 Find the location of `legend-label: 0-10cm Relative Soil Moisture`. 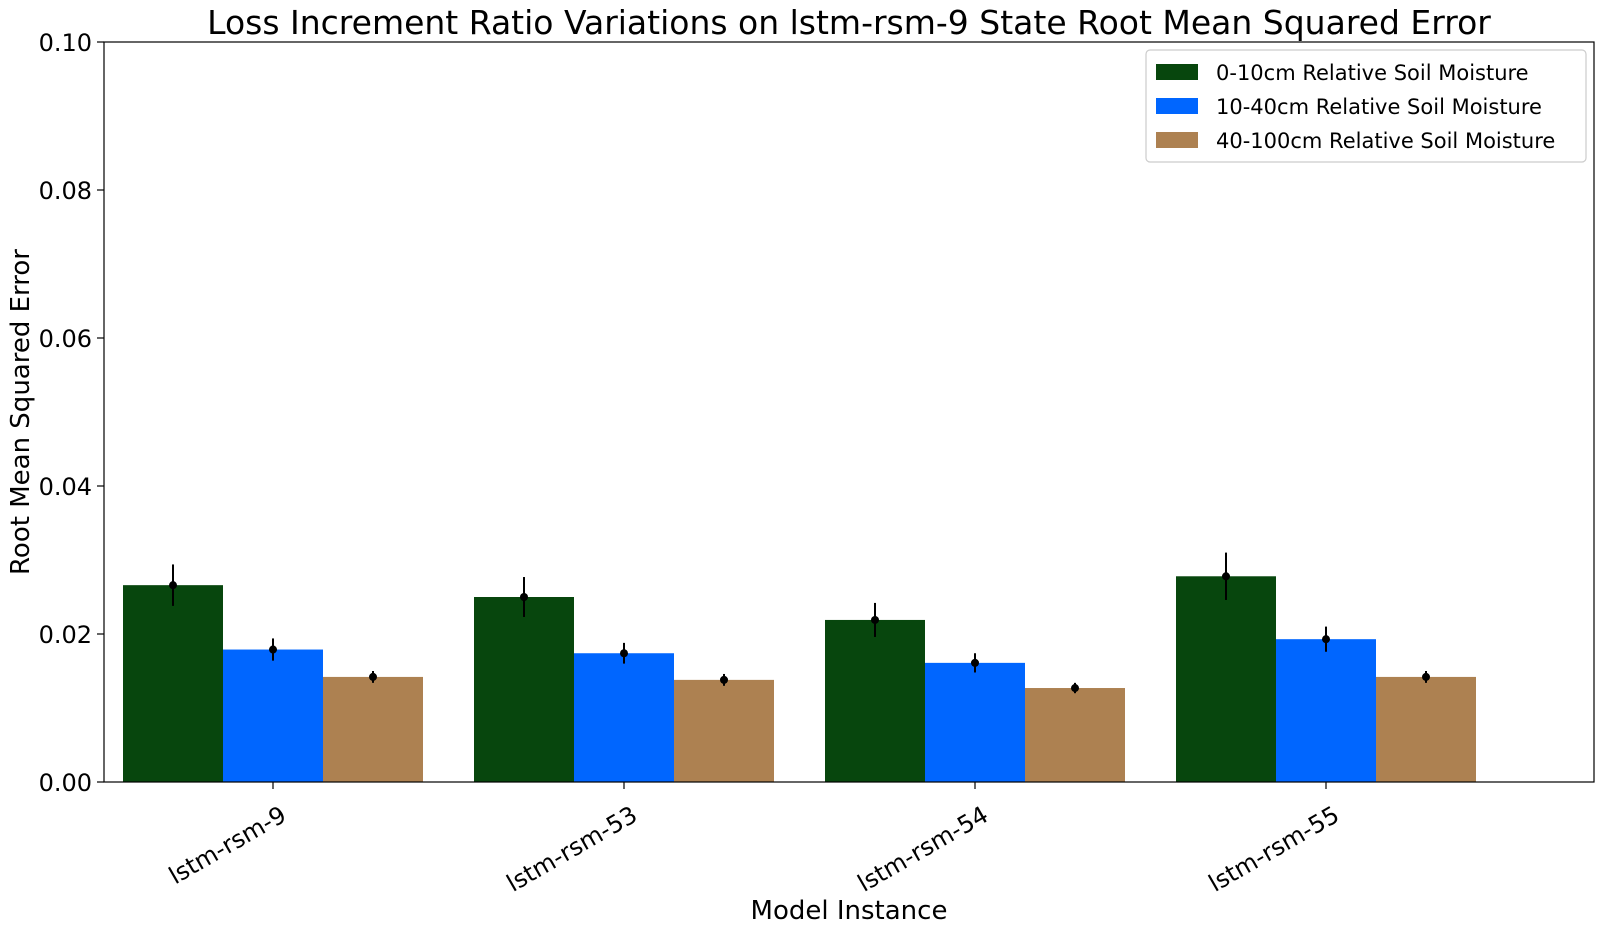

legend-label: 0-10cm Relative Soil Moisture is located at coordinates (1372, 73).